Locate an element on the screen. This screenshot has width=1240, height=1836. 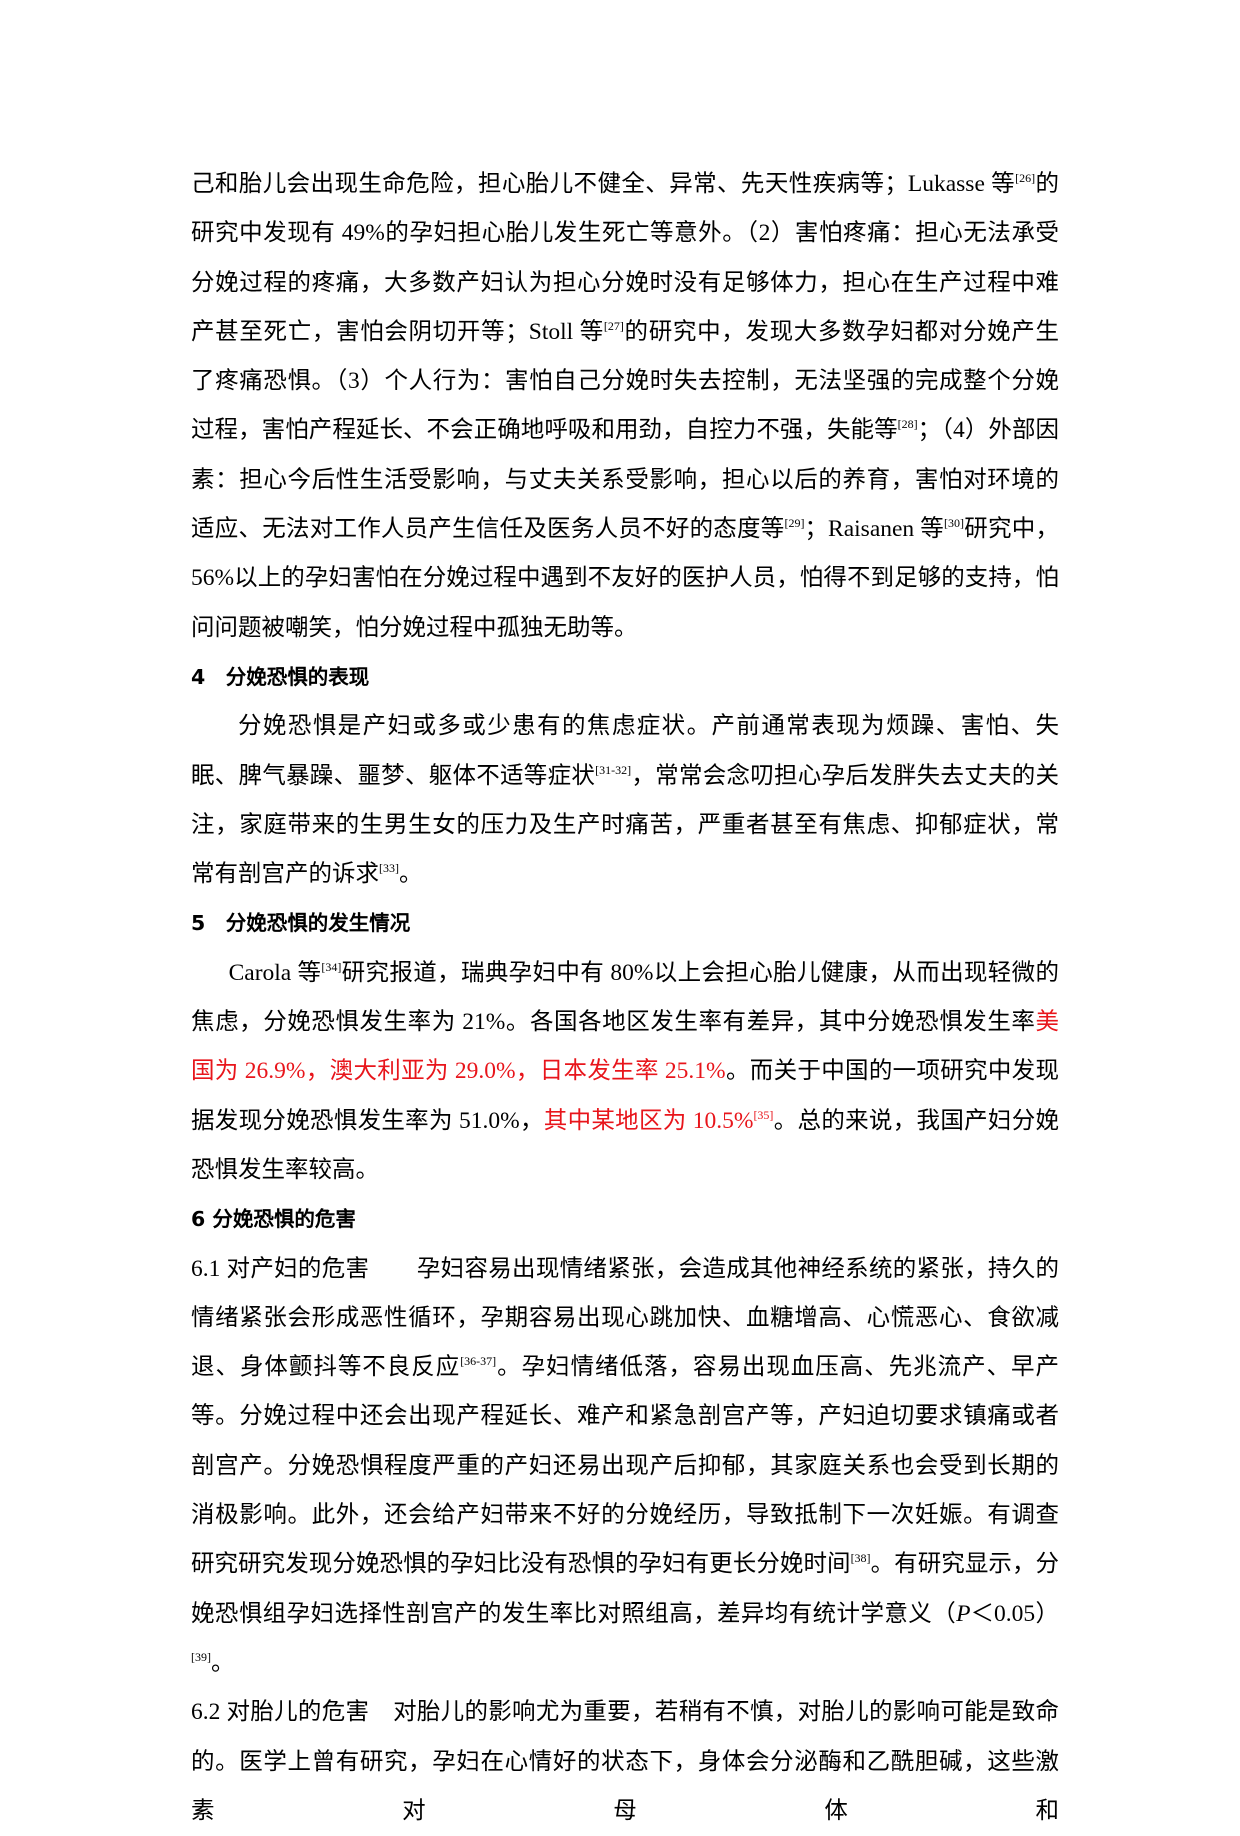
text-run: 。总的来说，我国产妇分娩恐惧发生率较高。 is located at coordinates (625, 1145).